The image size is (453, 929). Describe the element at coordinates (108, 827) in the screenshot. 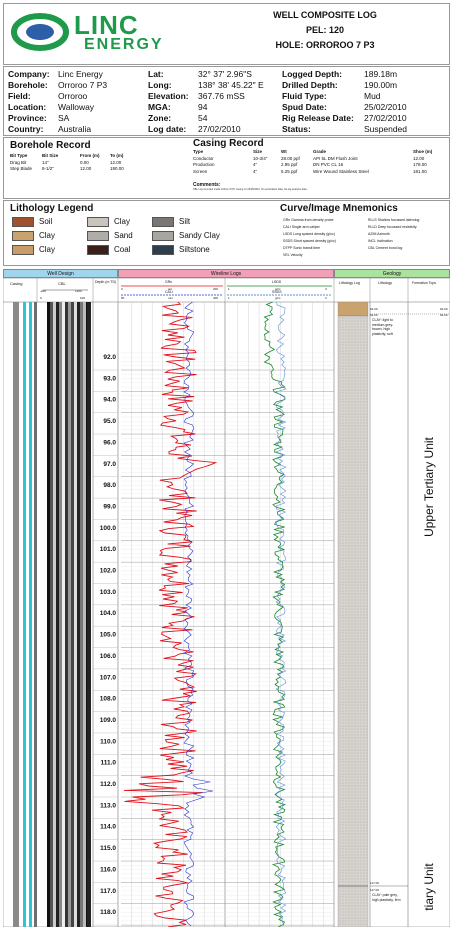

I see `depth-label: 114.0` at that location.